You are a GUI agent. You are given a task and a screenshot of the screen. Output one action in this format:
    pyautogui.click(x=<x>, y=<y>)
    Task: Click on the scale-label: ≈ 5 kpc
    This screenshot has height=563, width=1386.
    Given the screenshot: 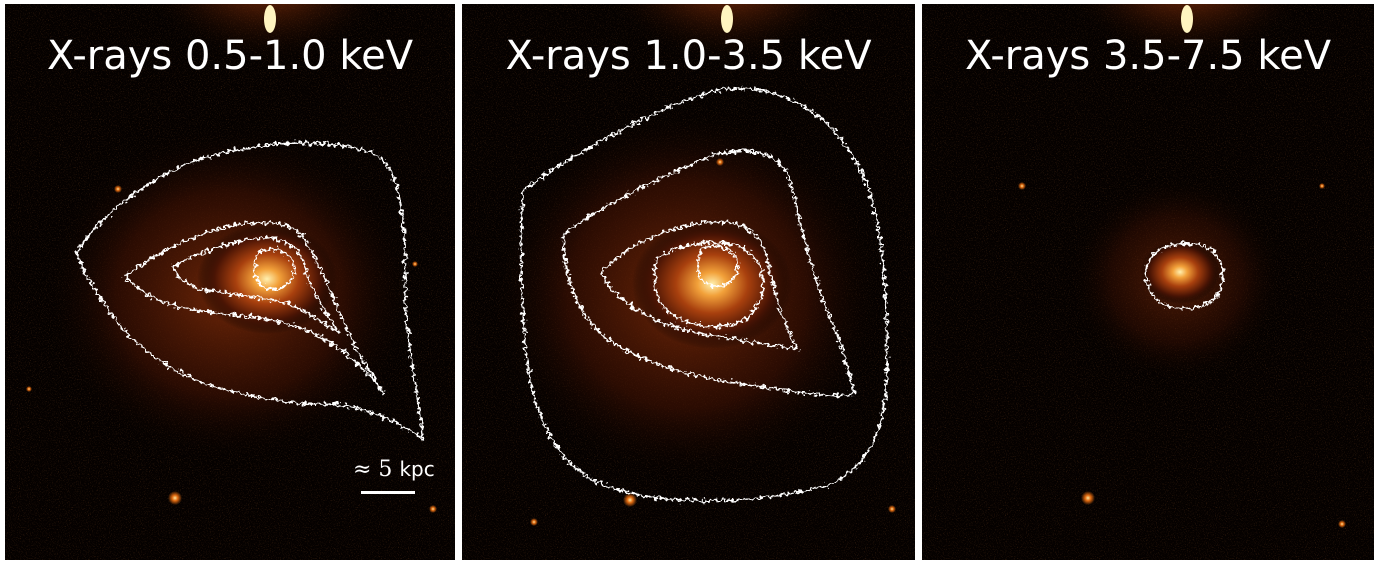 What is the action you would take?
    pyautogui.click(x=394, y=469)
    